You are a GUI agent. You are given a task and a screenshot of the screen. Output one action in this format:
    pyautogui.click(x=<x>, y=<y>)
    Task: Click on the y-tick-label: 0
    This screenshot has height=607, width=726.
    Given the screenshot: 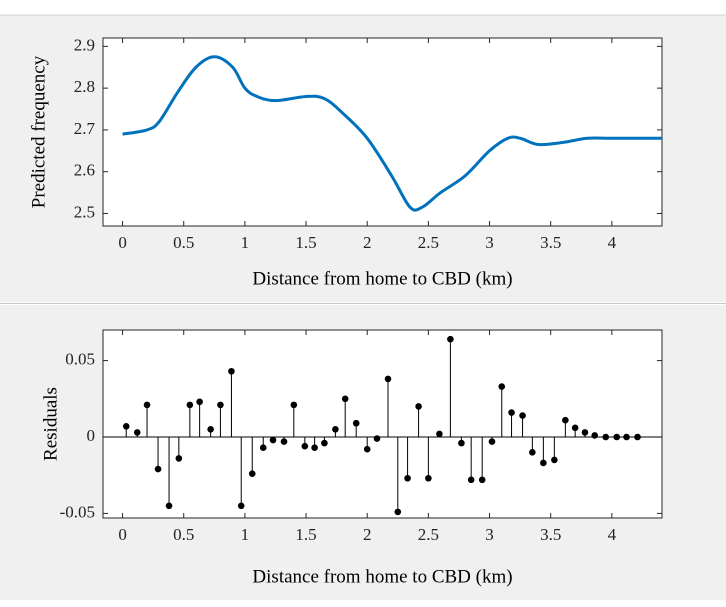 What is the action you would take?
    pyautogui.click(x=91, y=435)
    